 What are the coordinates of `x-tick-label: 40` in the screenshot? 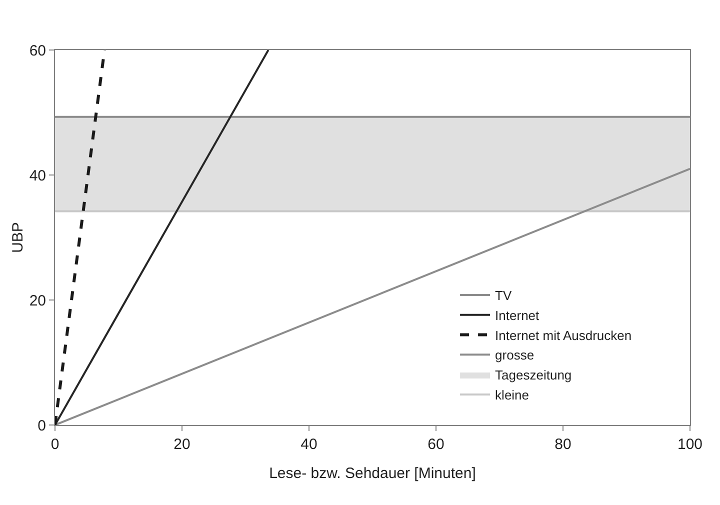 It's located at (309, 444).